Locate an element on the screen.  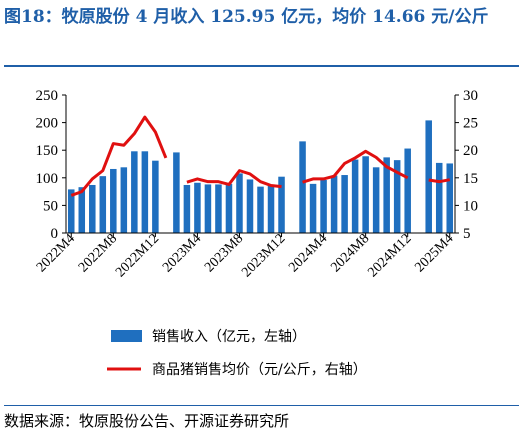
x-tick-label: 2025M4 is located at coordinates (434, 253).